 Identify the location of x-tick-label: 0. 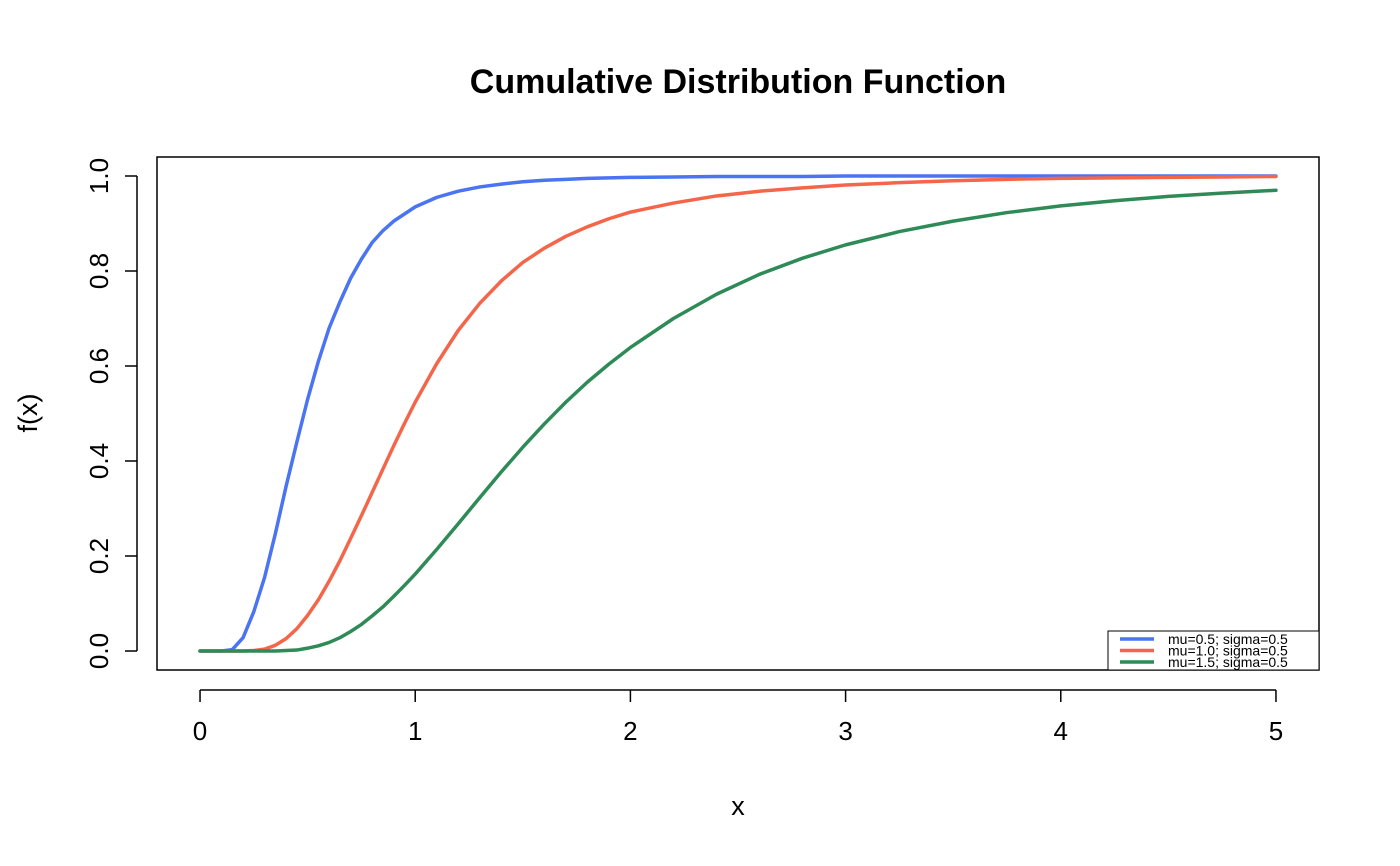
(200, 731).